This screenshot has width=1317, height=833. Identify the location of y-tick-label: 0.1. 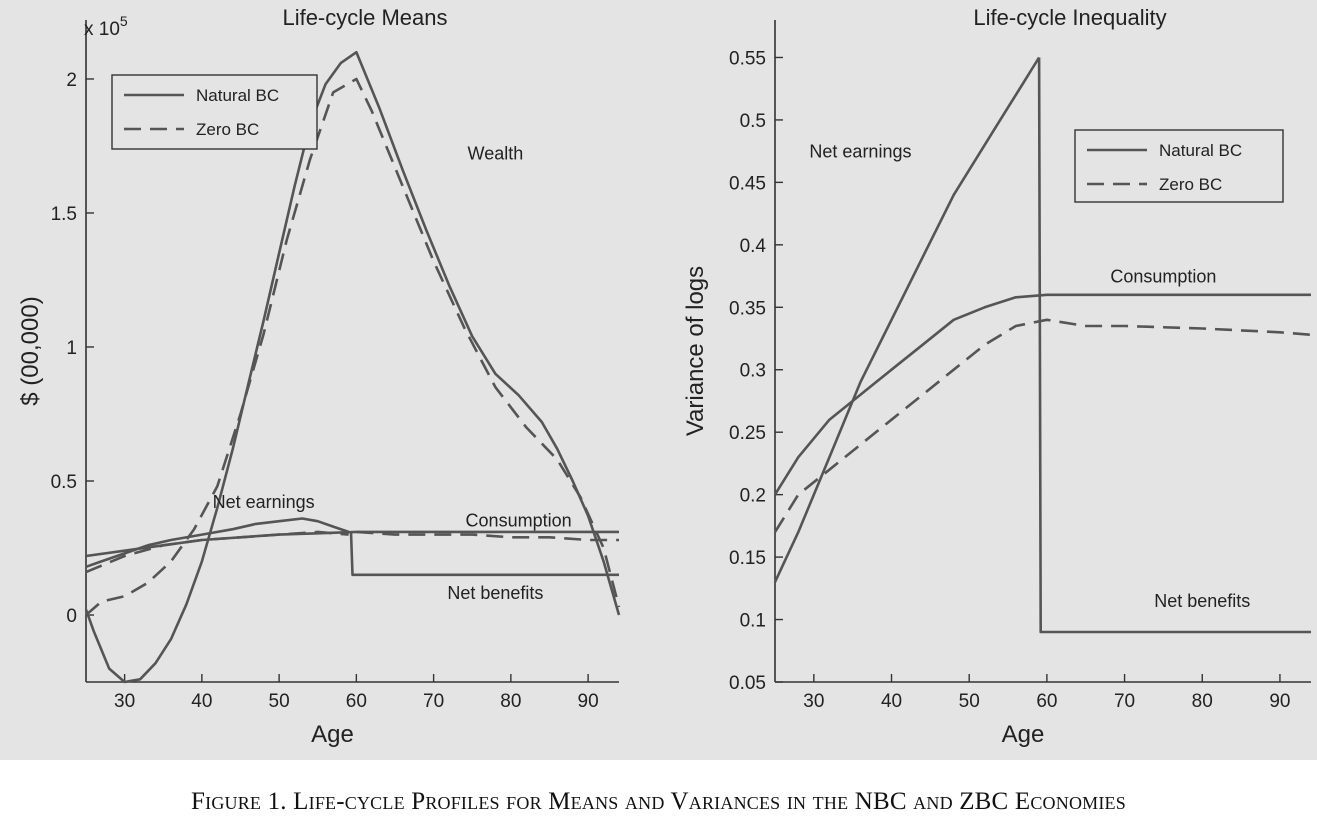
(753, 621).